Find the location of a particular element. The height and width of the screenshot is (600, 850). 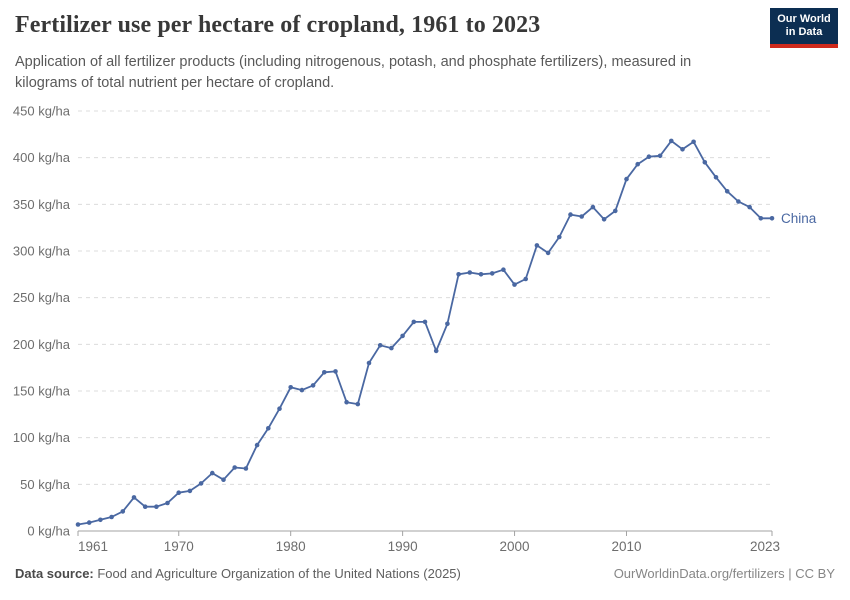

x-axis-label: 2010 is located at coordinates (626, 546).